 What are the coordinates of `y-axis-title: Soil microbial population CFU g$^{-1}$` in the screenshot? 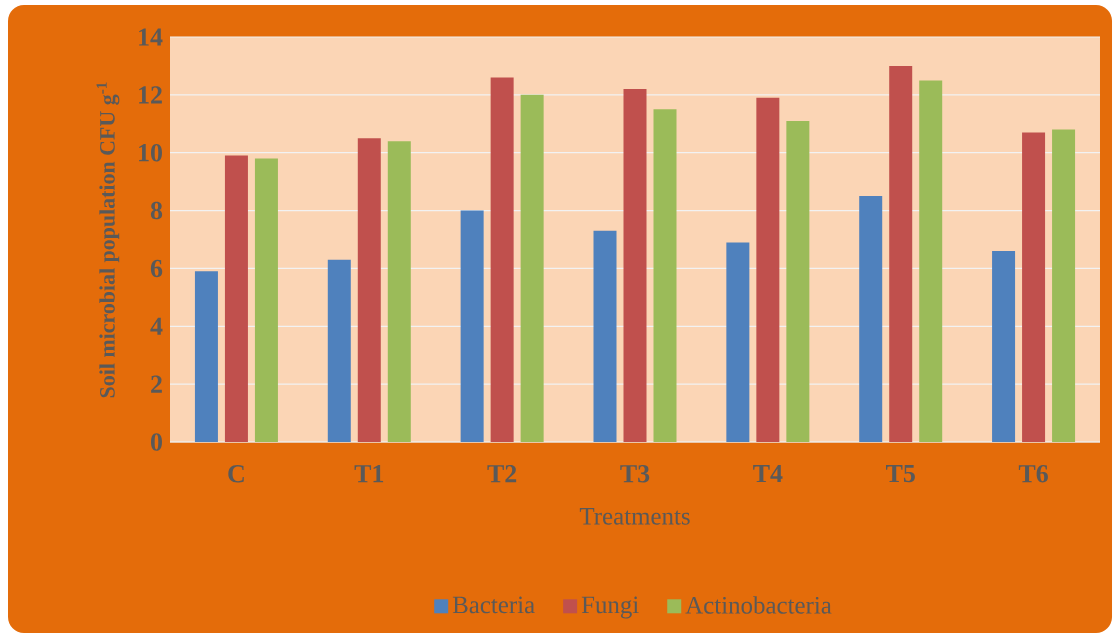 It's located at (108, 240).